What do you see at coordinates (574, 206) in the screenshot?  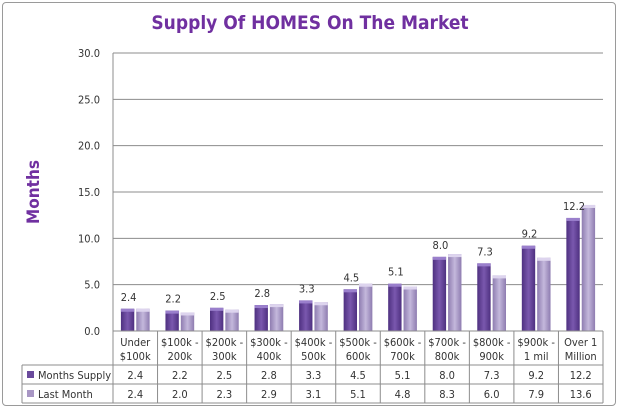 I see `data-label: 12.2` at bounding box center [574, 206].